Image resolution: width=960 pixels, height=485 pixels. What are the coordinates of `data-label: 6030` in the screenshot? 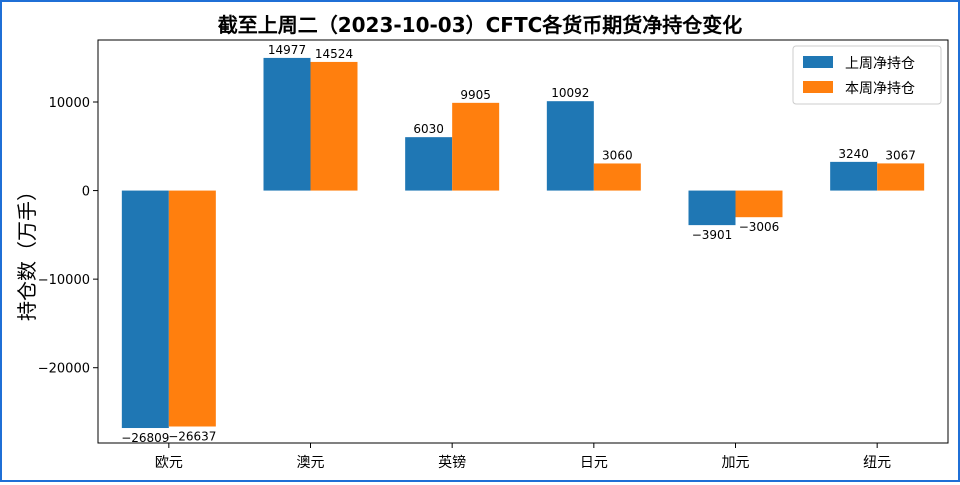 It's located at (428, 129).